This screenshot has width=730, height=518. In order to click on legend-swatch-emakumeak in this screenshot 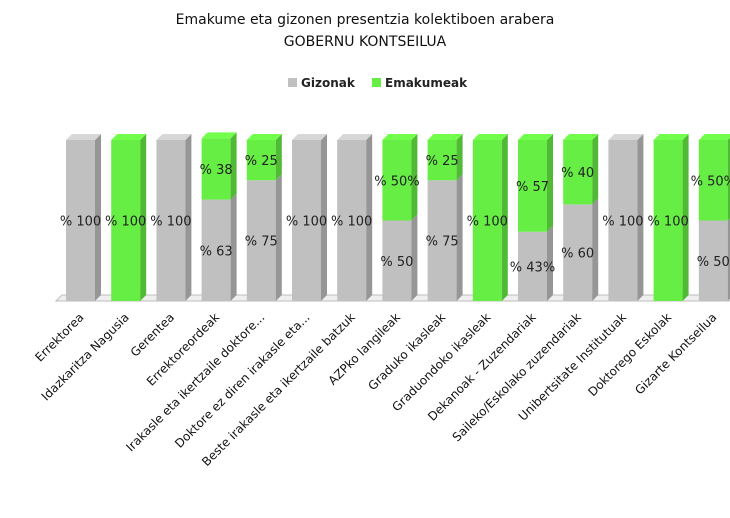, I will do `click(376, 82)`.